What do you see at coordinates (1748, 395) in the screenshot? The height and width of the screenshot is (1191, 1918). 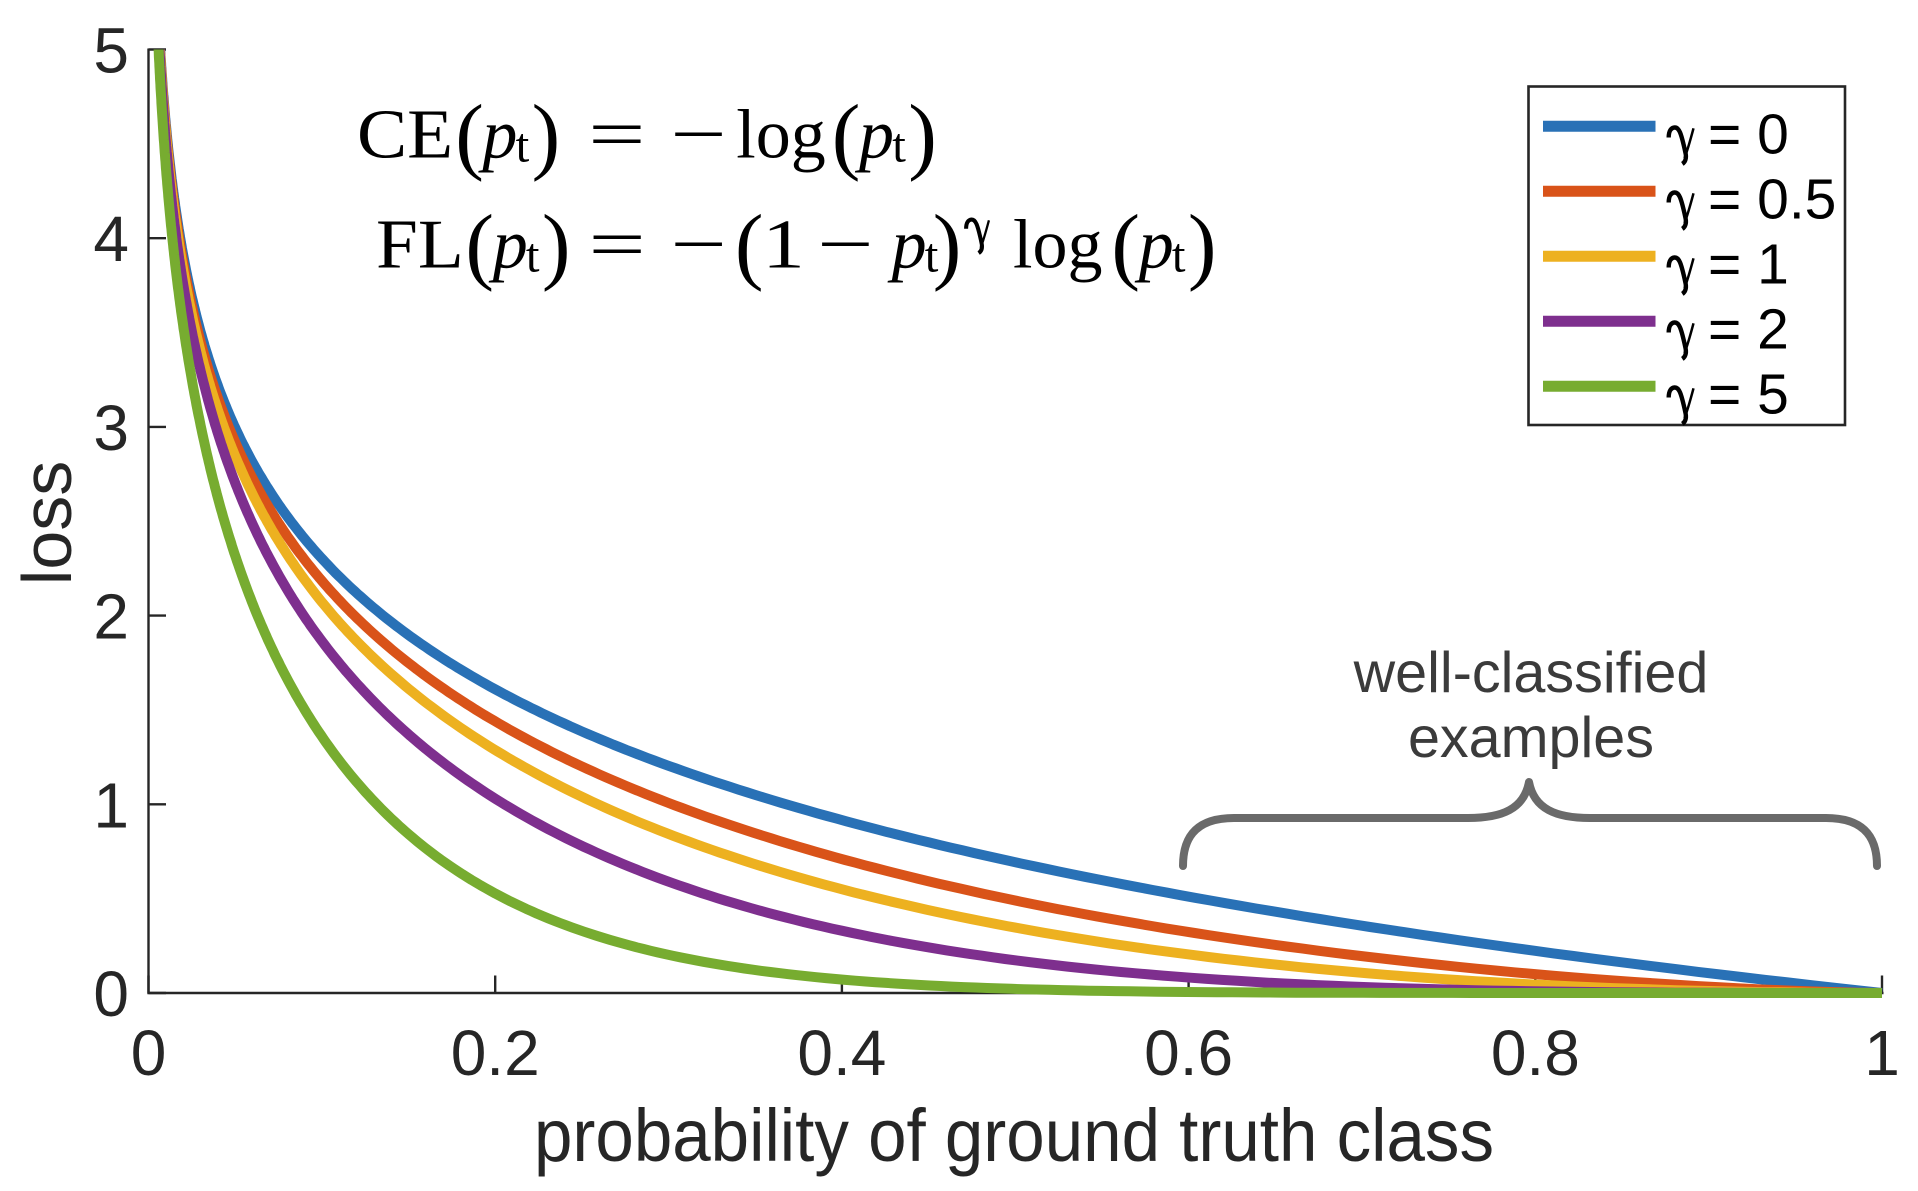 I see `svg-text: = 5` at bounding box center [1748, 395].